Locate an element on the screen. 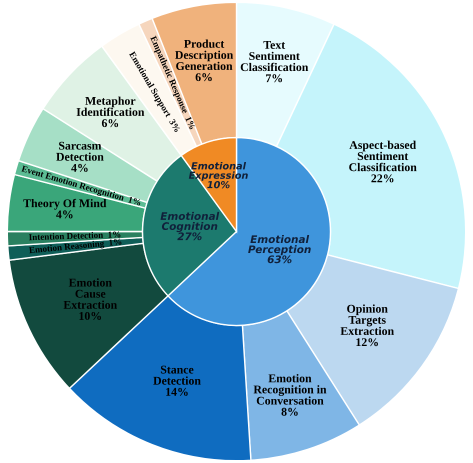 Image resolution: width=473 pixels, height=463 pixels. data-label: 27% is located at coordinates (189, 236).